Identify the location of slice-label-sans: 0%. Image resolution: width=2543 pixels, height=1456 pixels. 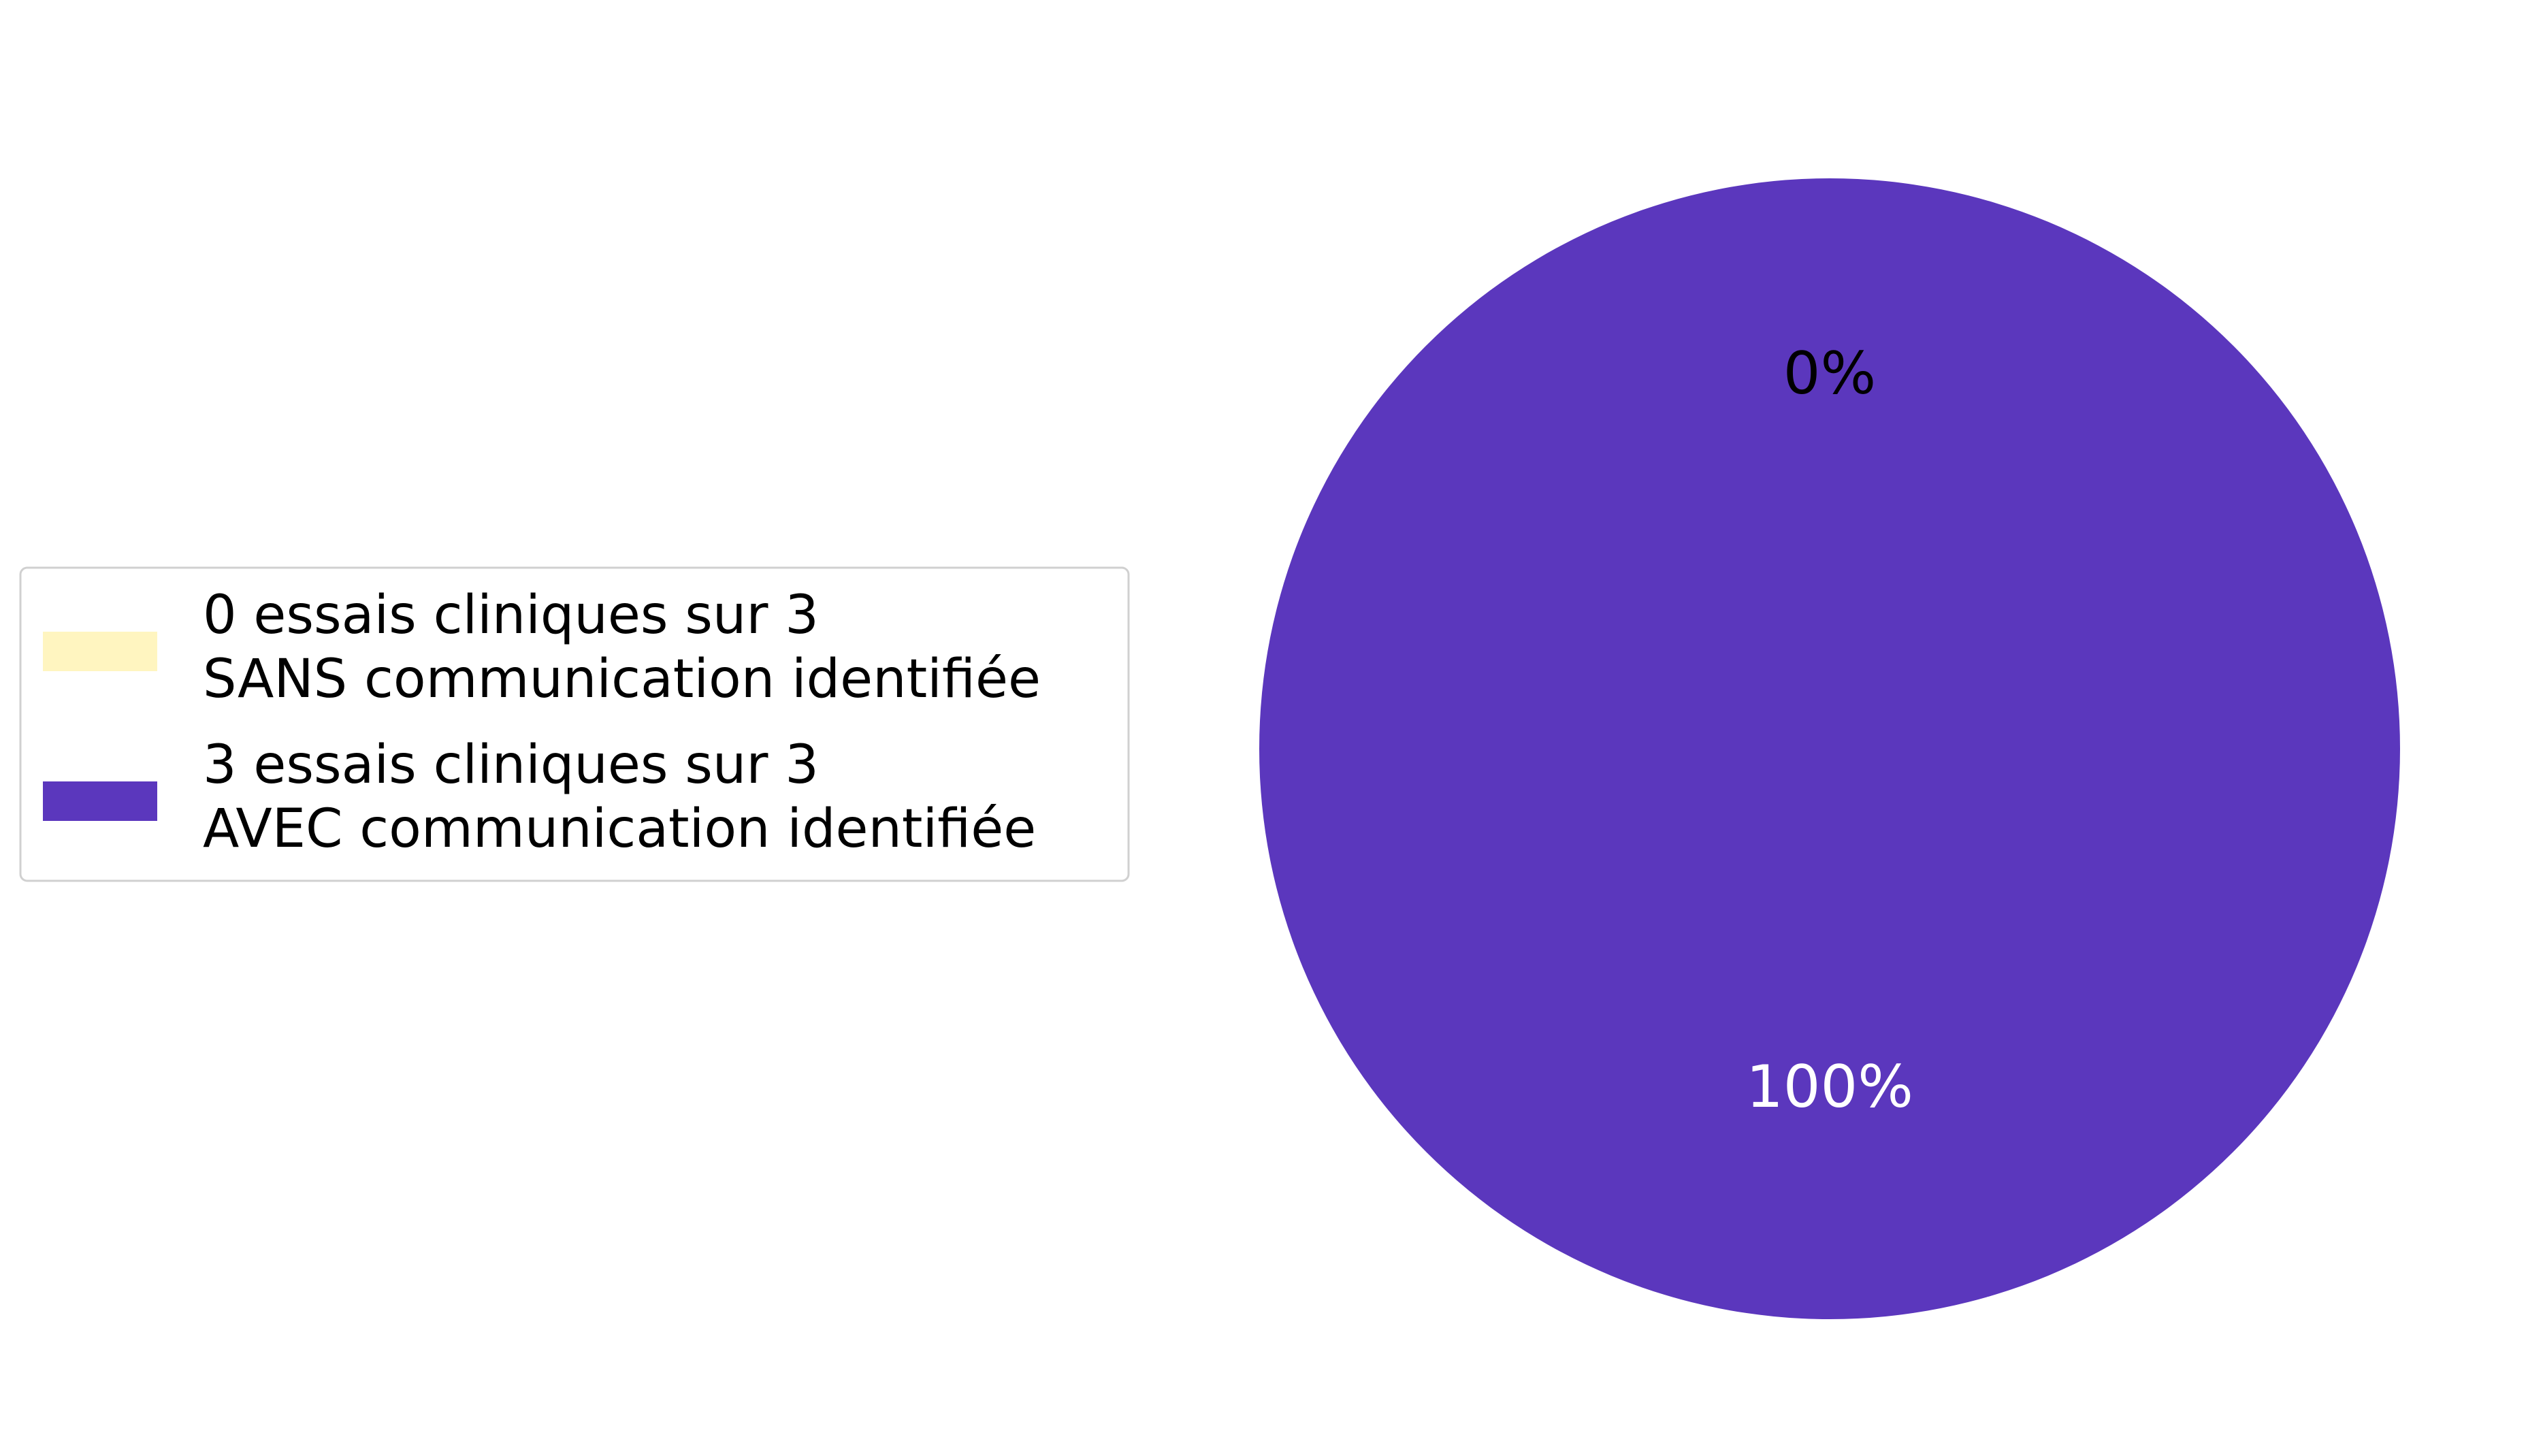
(1829, 374).